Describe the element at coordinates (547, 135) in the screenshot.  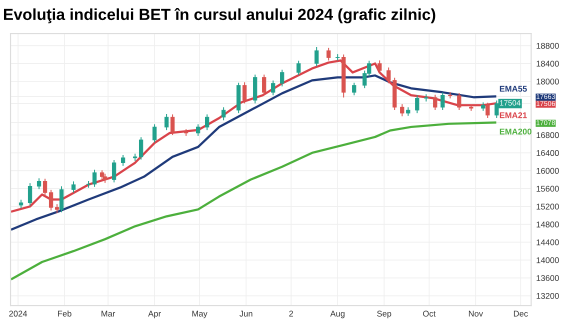
I see `y-tick-label: 16800` at that location.